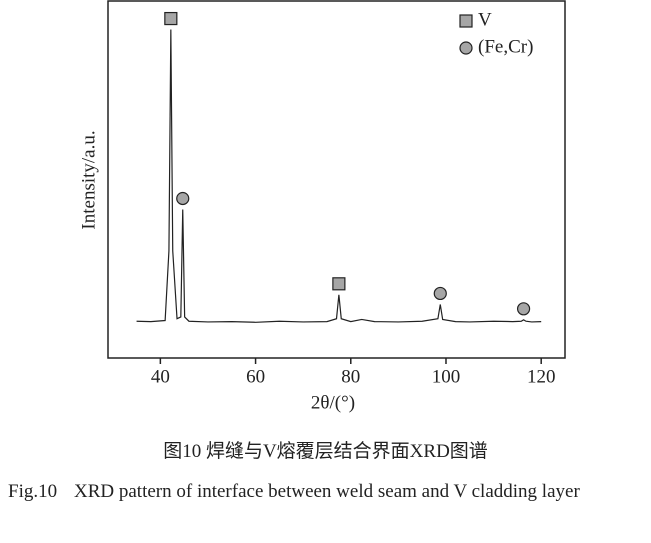  What do you see at coordinates (255, 376) in the screenshot?
I see `x-tick-label: 60` at bounding box center [255, 376].